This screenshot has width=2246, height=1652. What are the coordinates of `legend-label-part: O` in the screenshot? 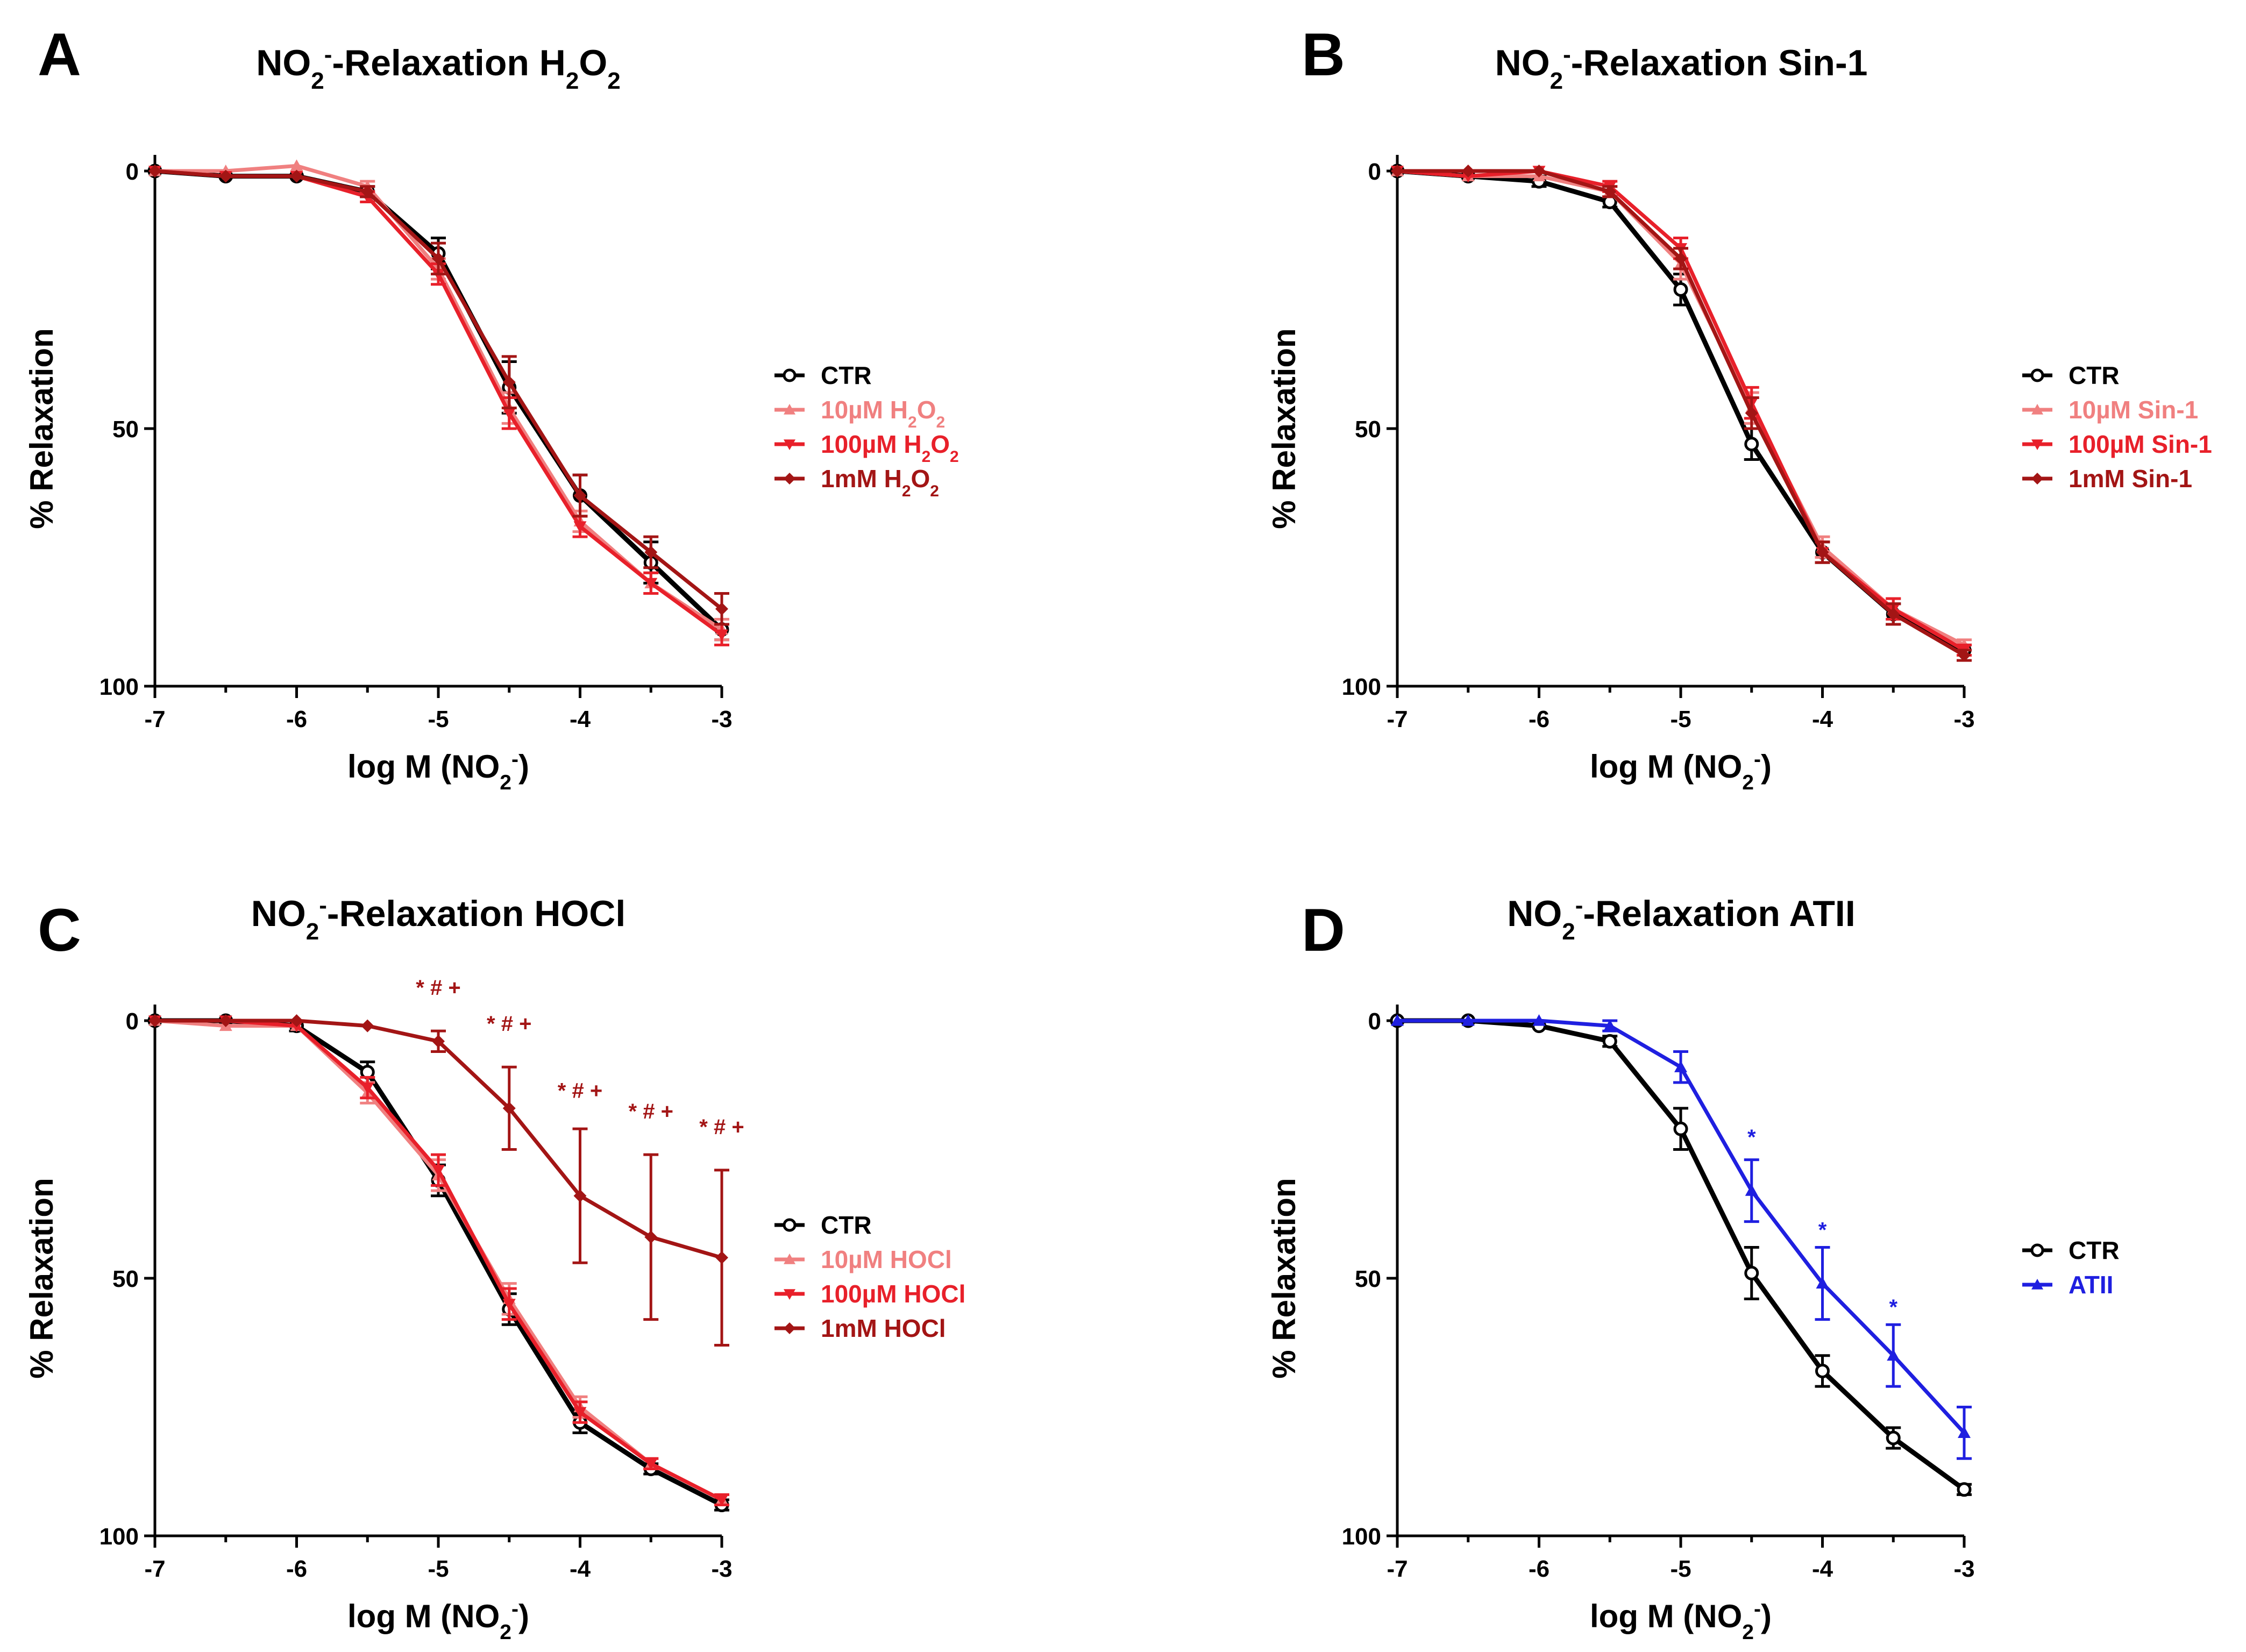 It's located at (926, 410).